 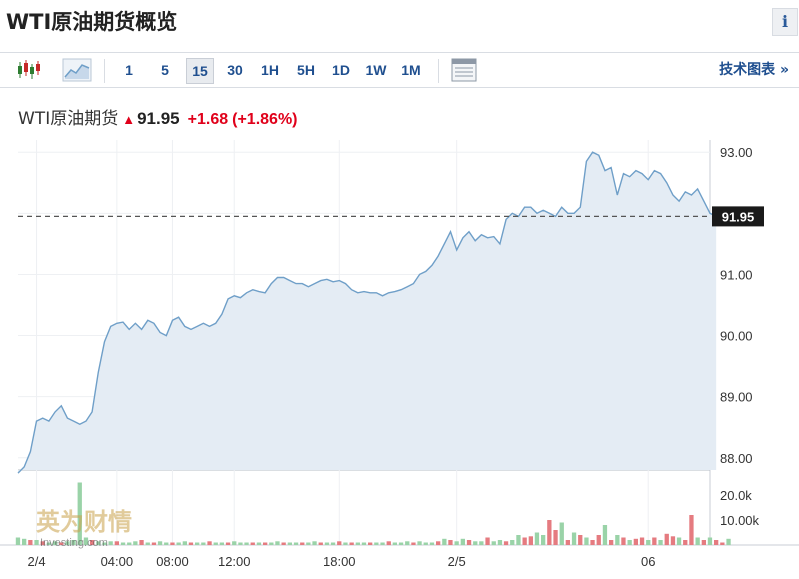 What do you see at coordinates (411, 70) in the screenshot?
I see `timeframe-1m: 1M` at bounding box center [411, 70].